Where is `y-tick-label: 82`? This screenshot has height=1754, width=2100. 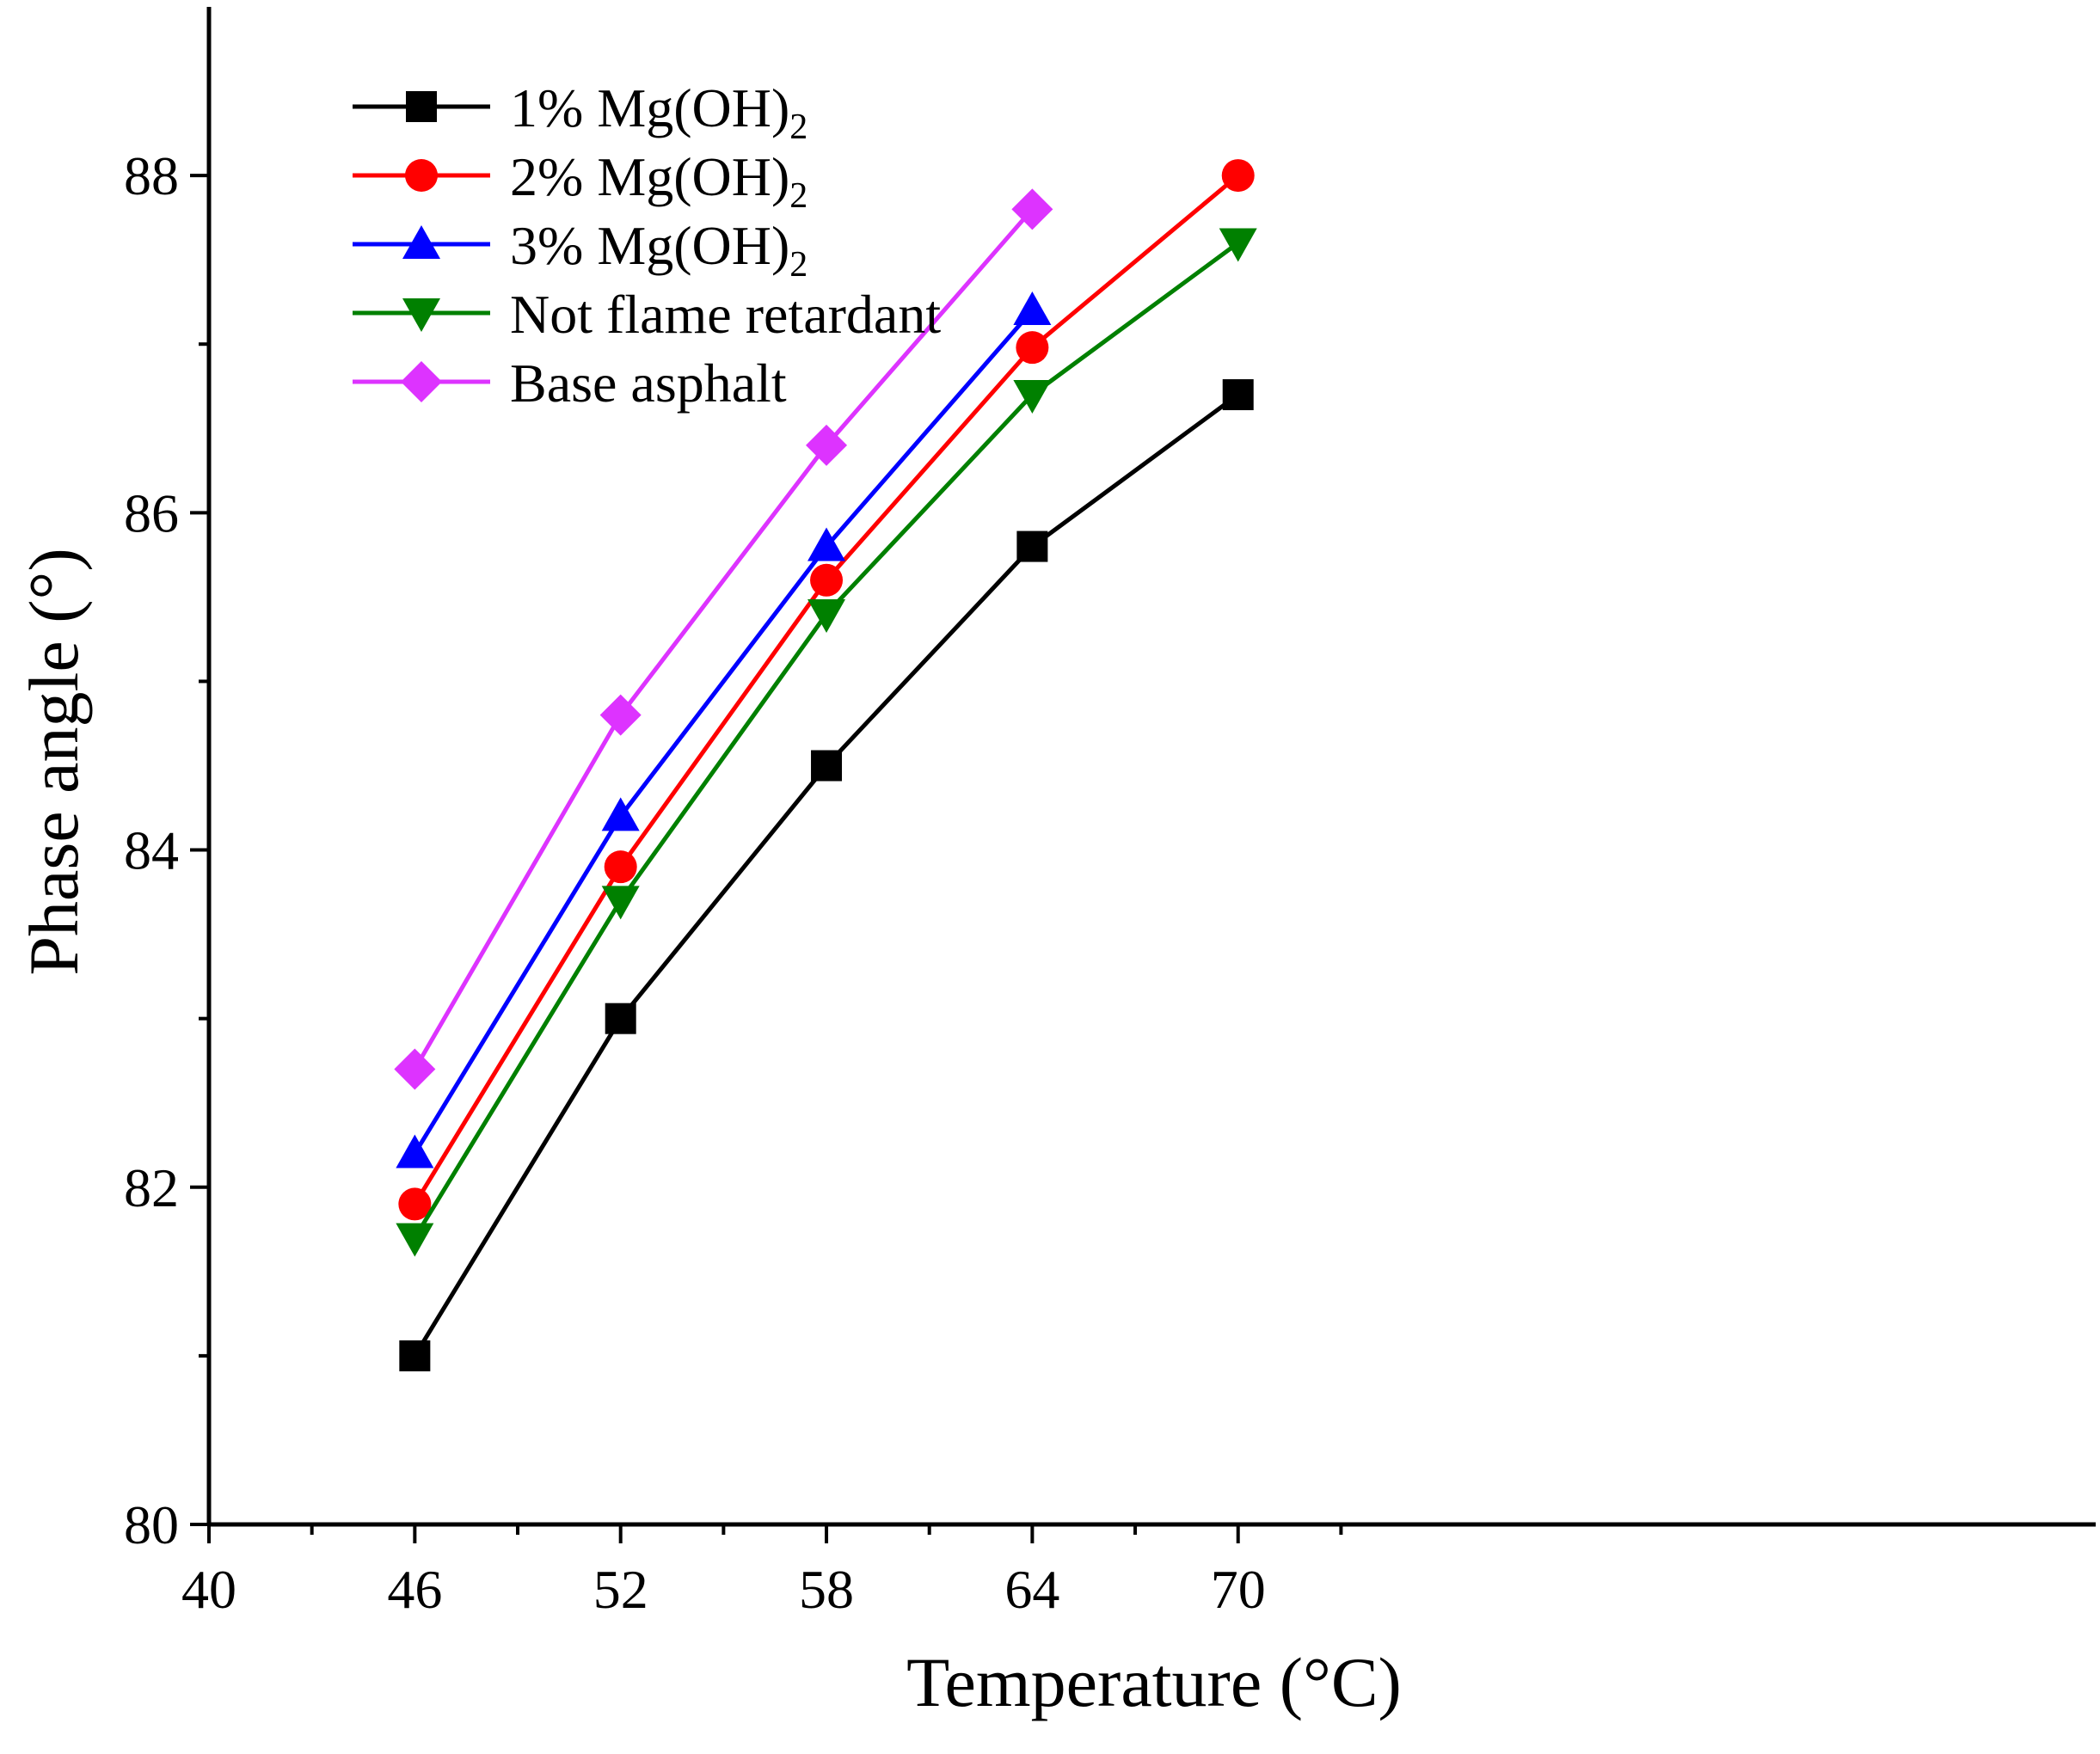
y-tick-label: 82 is located at coordinates (151, 1187).